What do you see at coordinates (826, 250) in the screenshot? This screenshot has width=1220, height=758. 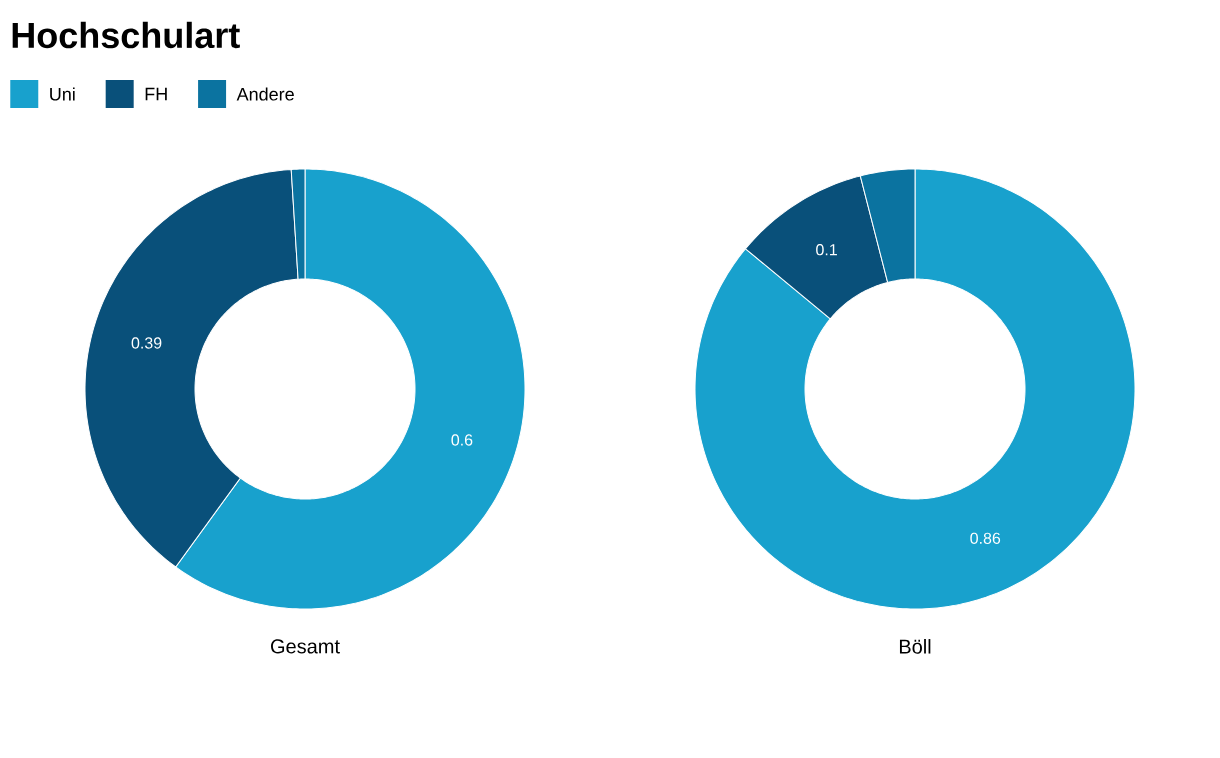 I see `data-label: 0.1` at bounding box center [826, 250].